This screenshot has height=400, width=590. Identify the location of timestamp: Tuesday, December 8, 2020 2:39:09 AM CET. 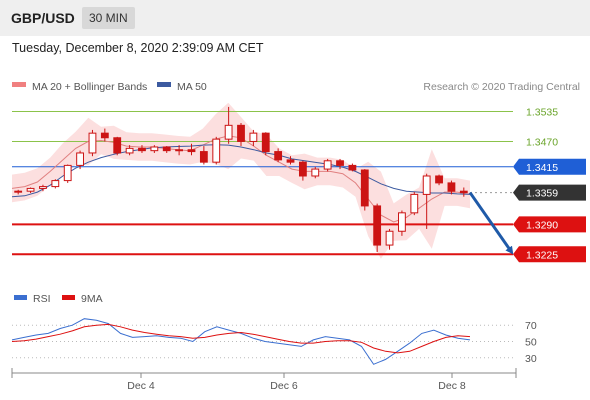
(138, 48).